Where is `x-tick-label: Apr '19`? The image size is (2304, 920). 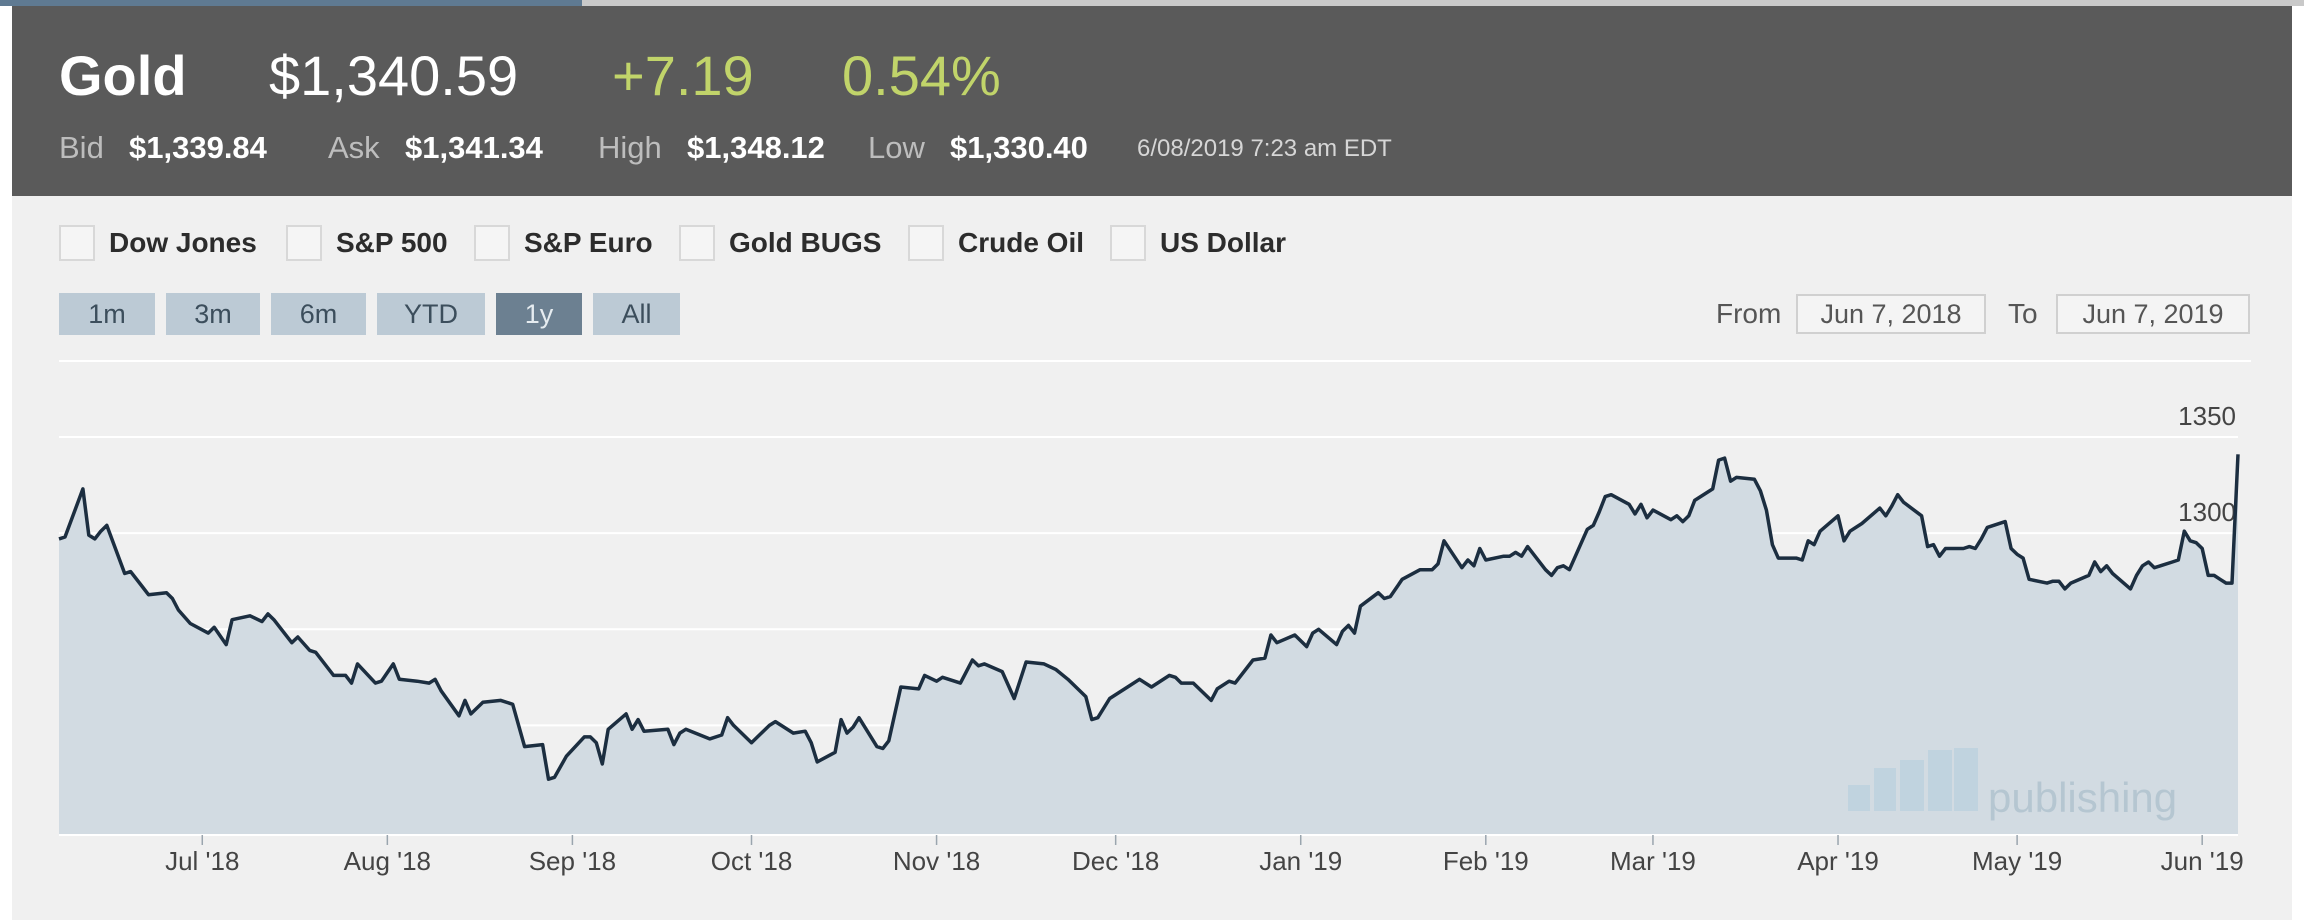 x-tick-label: Apr '19 is located at coordinates (1838, 861).